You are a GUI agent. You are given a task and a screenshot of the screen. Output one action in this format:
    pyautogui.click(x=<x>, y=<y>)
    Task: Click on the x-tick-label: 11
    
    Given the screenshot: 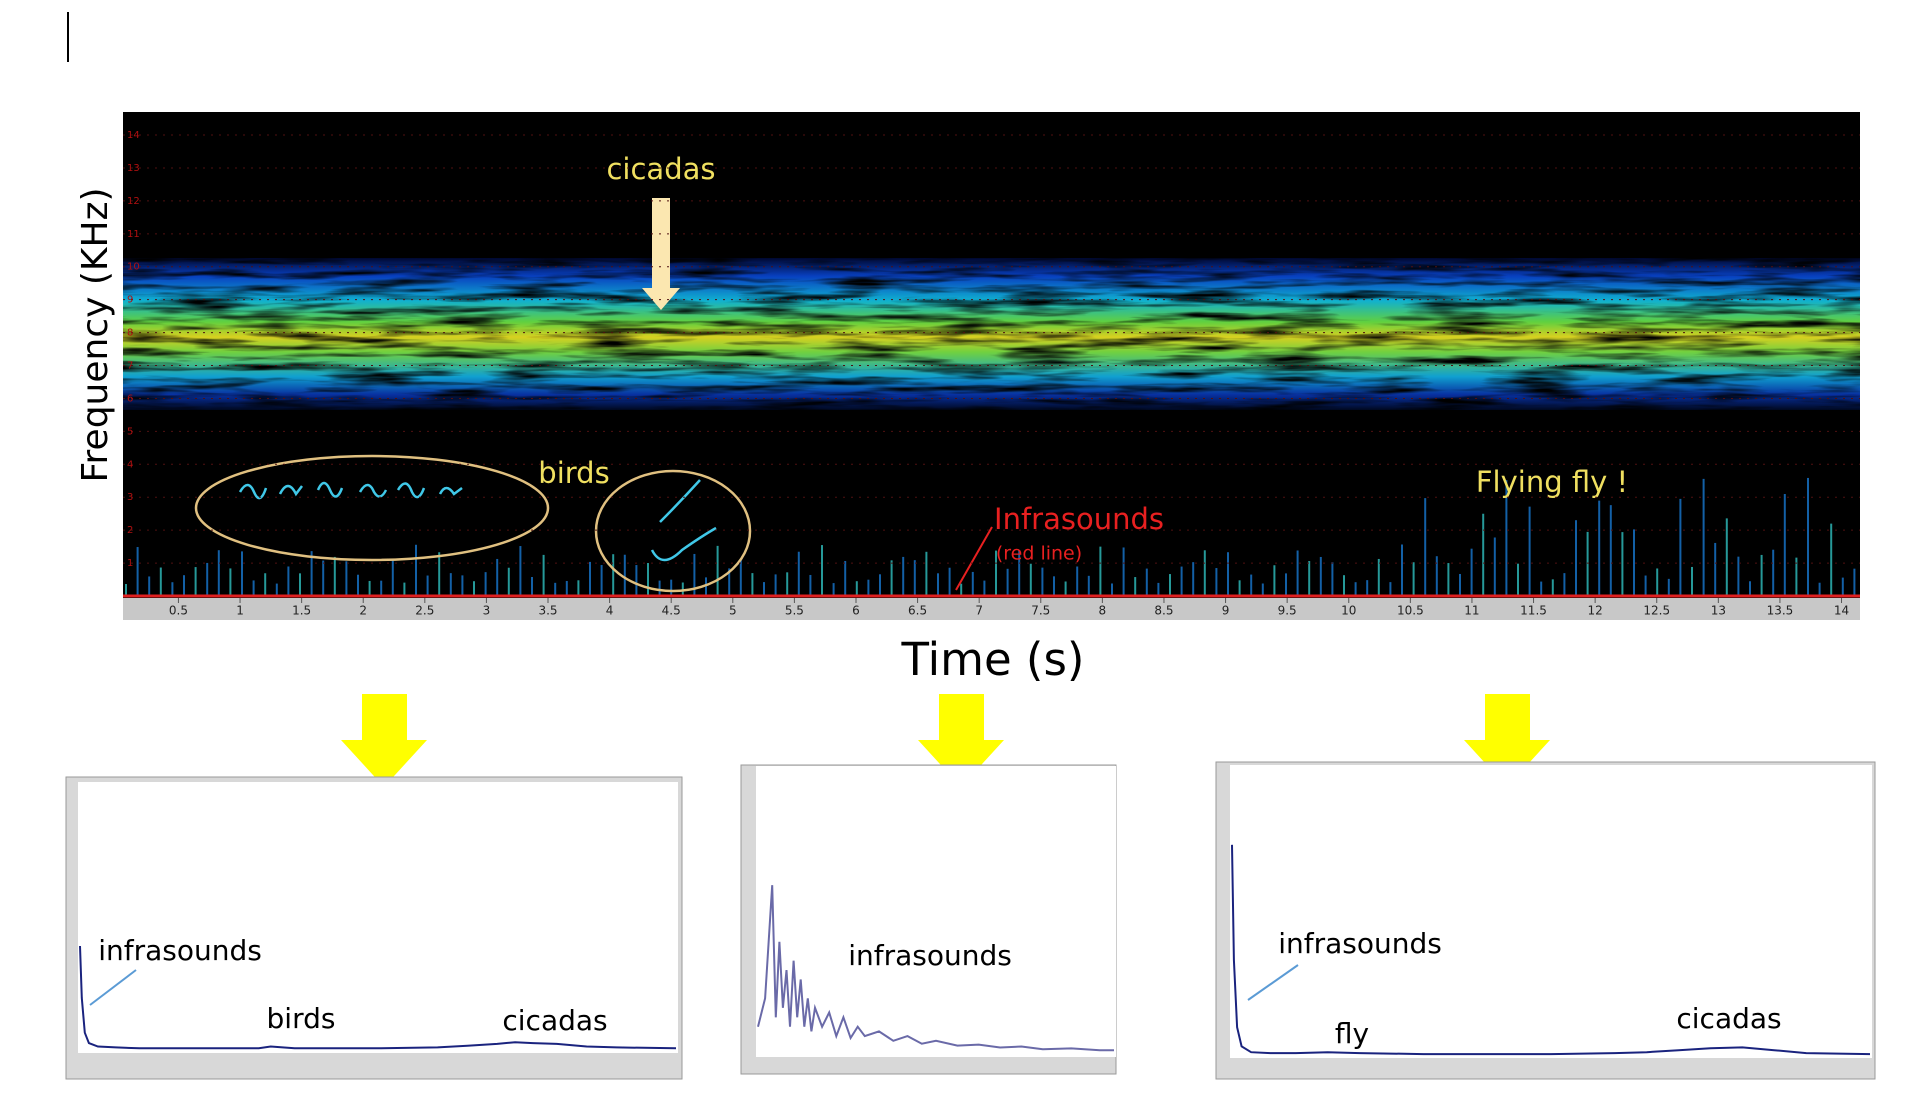 What is the action you would take?
    pyautogui.click(x=1471, y=611)
    